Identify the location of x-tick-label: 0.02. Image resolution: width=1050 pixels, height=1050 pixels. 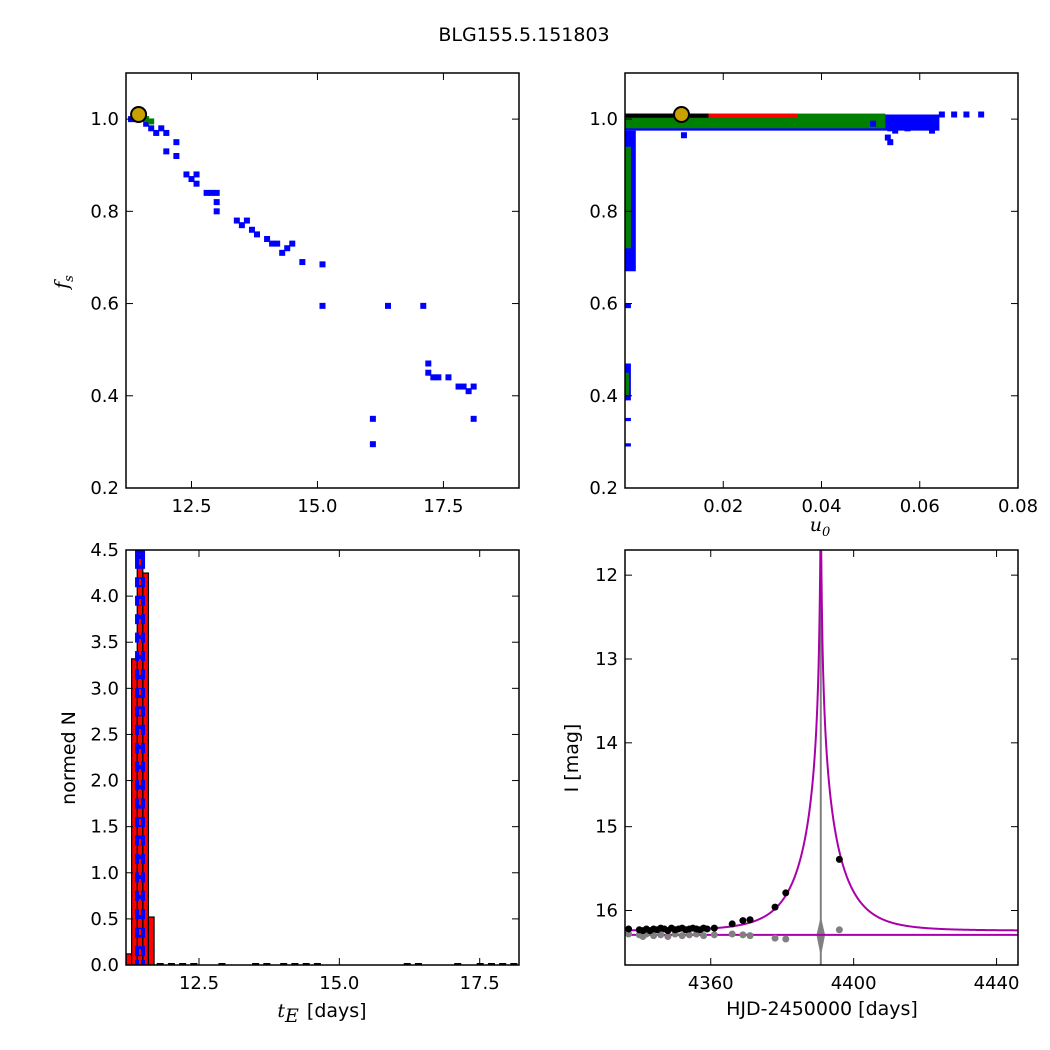
(723, 506).